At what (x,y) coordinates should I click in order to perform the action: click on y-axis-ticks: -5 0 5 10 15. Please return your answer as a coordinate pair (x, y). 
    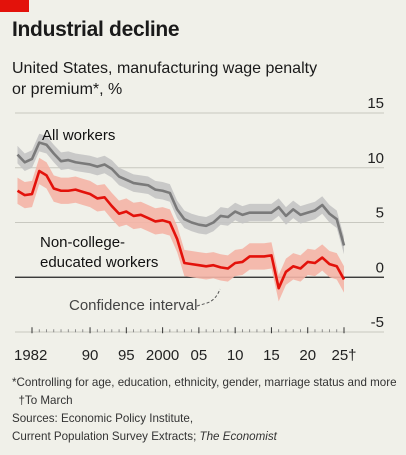
    Looking at the image, I should click on (375, 213).